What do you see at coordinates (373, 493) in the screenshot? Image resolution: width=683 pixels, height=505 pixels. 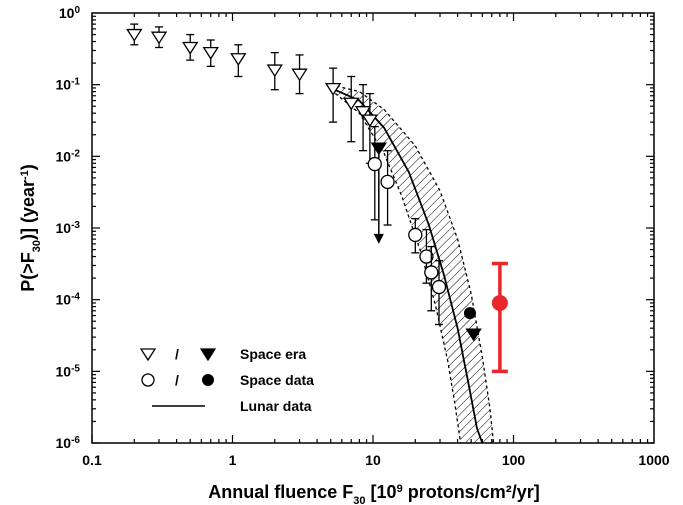 I see `x-axis-title: Annual fluence F30 [109 protons/cm²/yr]` at bounding box center [373, 493].